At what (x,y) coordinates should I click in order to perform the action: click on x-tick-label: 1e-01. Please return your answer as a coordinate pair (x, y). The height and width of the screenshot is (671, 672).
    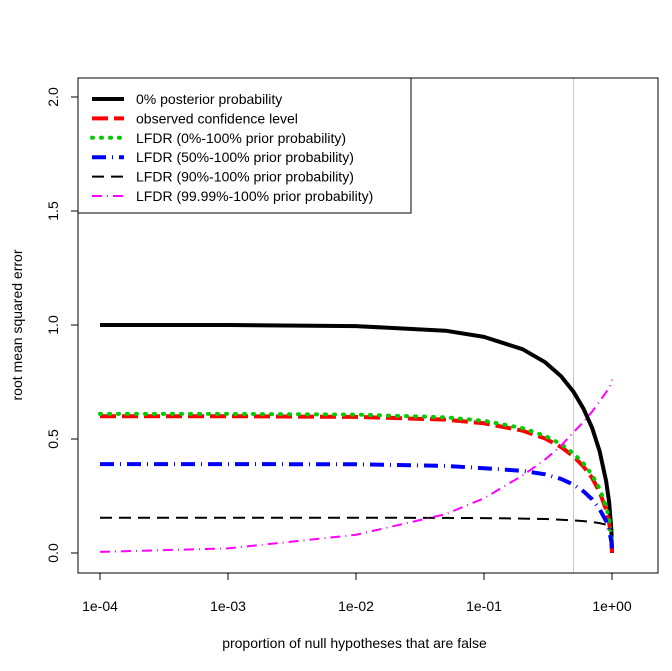
    Looking at the image, I should click on (484, 606).